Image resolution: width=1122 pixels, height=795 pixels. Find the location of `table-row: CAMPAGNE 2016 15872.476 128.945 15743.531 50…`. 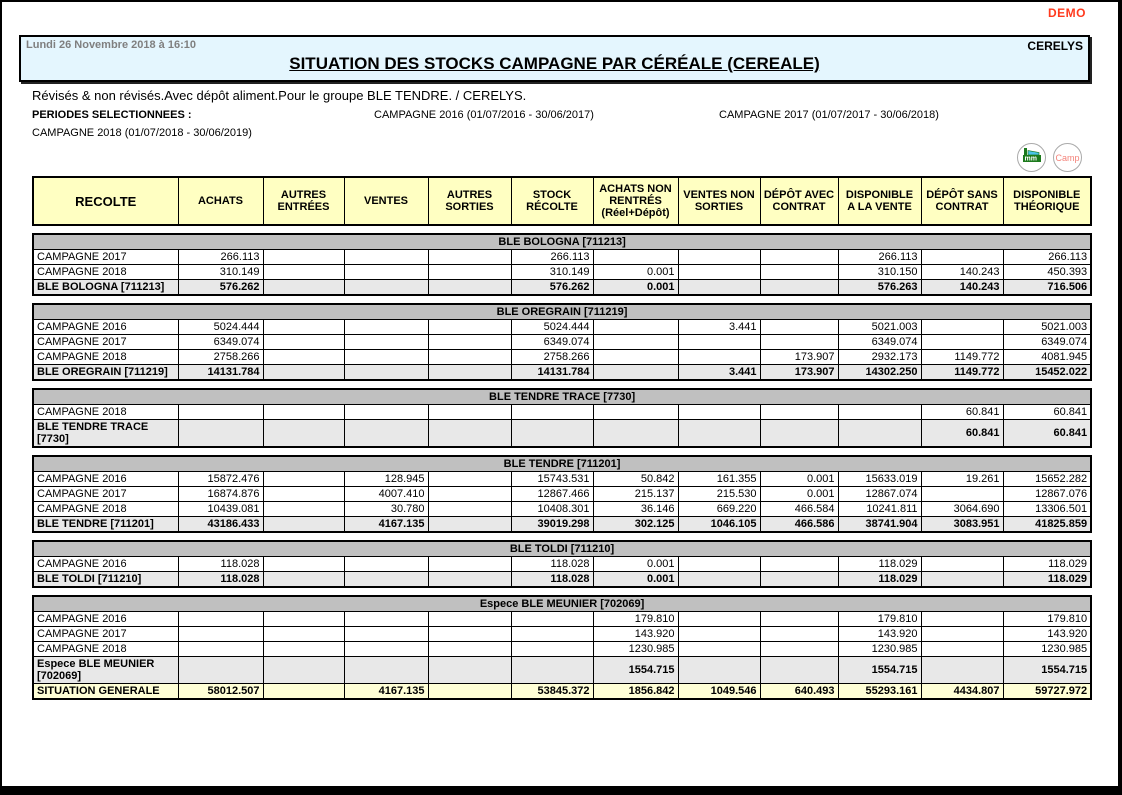

table-row: CAMPAGNE 2016 15872.476 128.945 15743.531 50… is located at coordinates (562, 479).